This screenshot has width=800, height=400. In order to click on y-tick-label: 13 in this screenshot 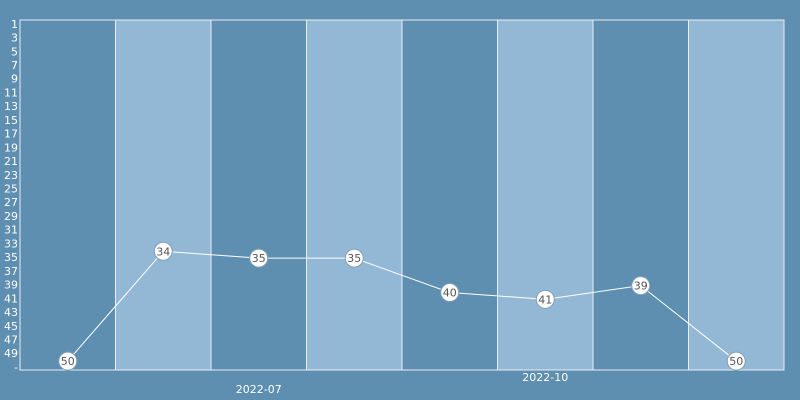, I will do `click(11, 106)`.